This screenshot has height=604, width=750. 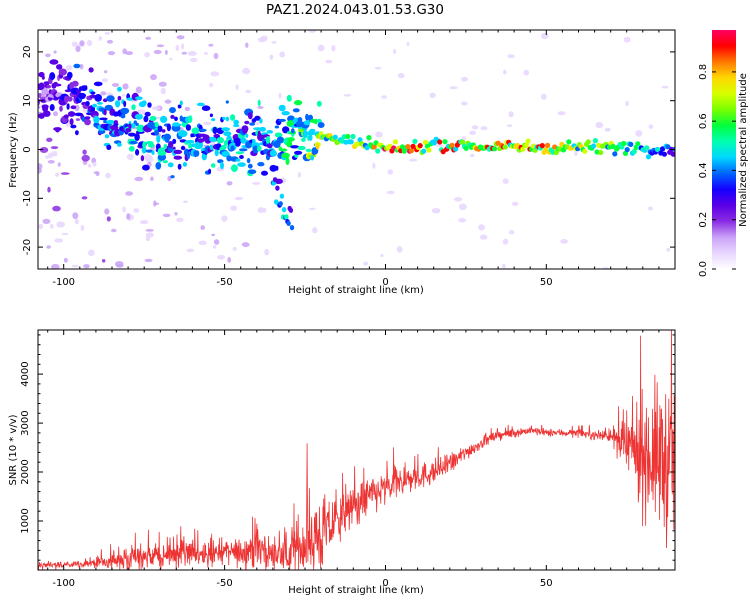 What do you see at coordinates (63, 282) in the screenshot?
I see `spectrogram-x-tick-label: -100` at bounding box center [63, 282].